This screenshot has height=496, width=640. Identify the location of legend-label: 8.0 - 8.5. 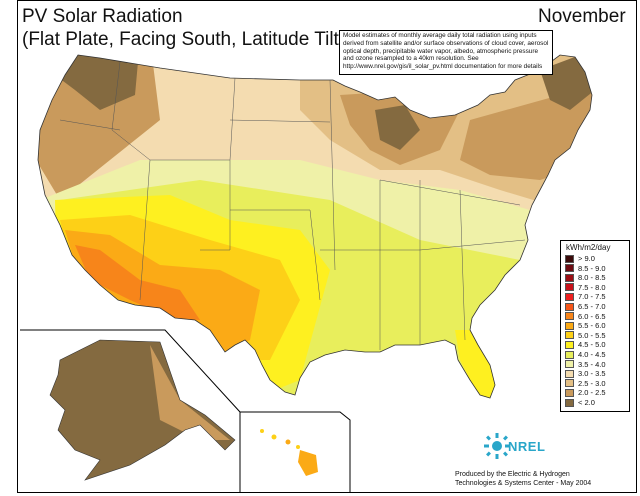
(592, 278).